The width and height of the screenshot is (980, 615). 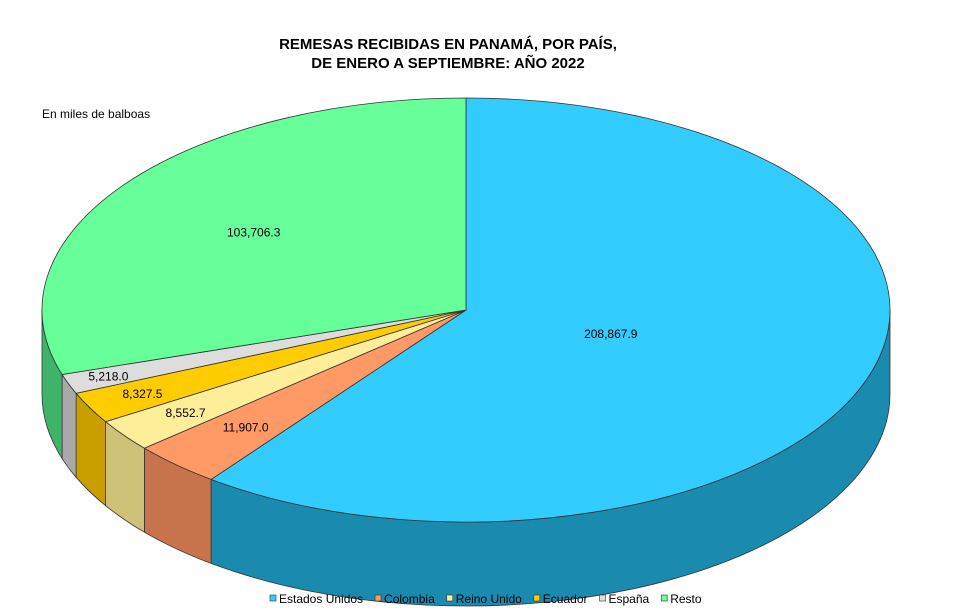 I want to click on data-label-ecuador: 8,327.5, so click(x=142, y=394).